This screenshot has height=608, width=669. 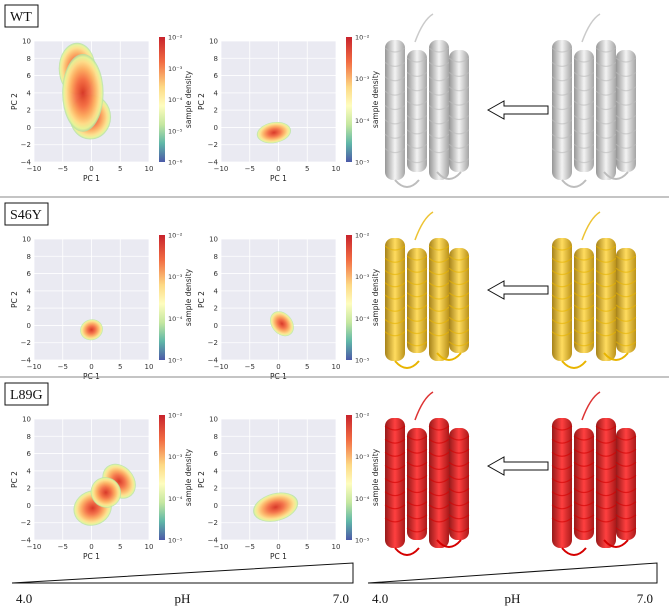 I want to click on panel-label: WT, so click(x=21, y=17).